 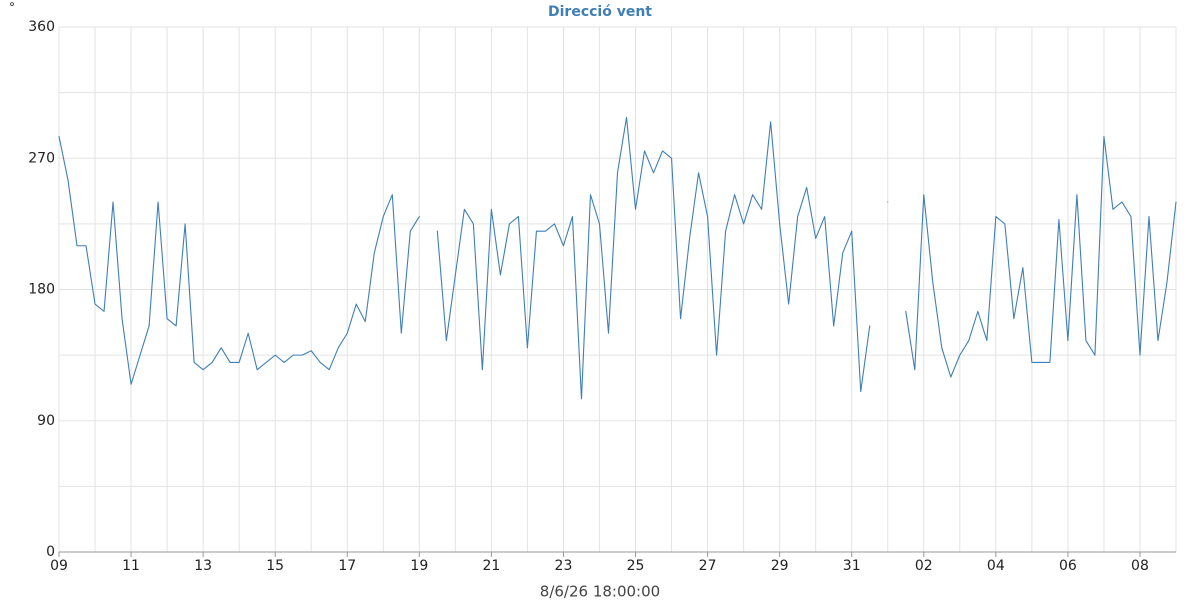 What do you see at coordinates (491, 566) in the screenshot?
I see `x-tick-label: 21` at bounding box center [491, 566].